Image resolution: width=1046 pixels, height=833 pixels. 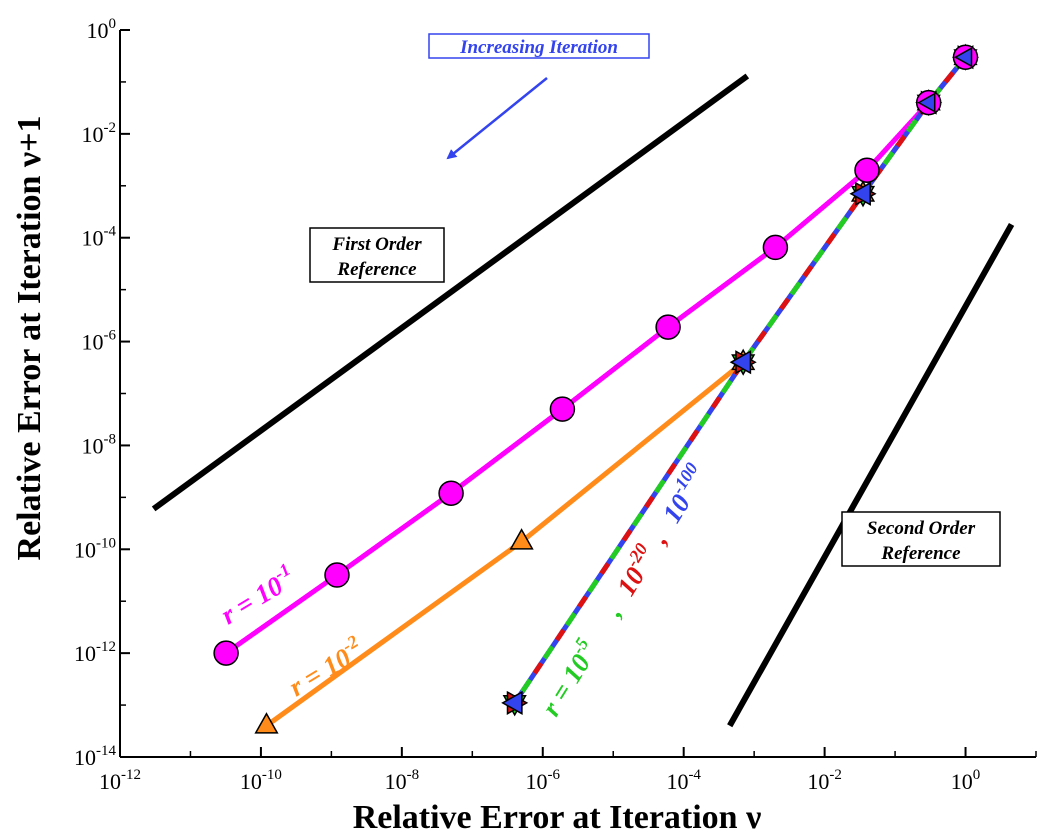 What do you see at coordinates (95, 652) in the screenshot?
I see `y-tick-label: 10⁻¹²` at bounding box center [95, 652].